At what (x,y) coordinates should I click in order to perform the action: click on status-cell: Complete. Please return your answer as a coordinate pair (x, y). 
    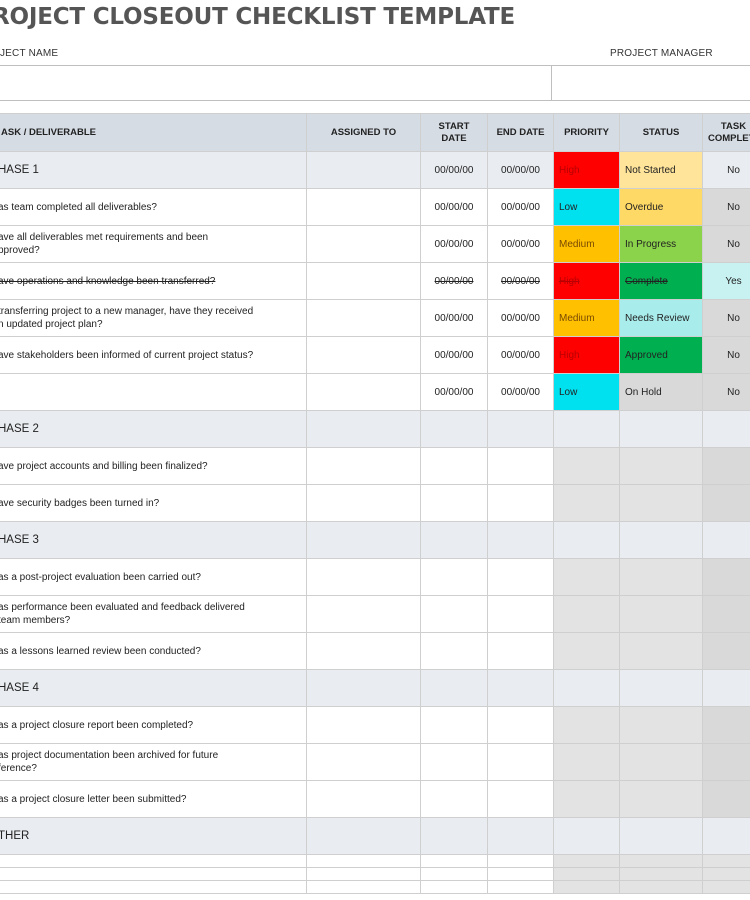
    Looking at the image, I should click on (661, 281).